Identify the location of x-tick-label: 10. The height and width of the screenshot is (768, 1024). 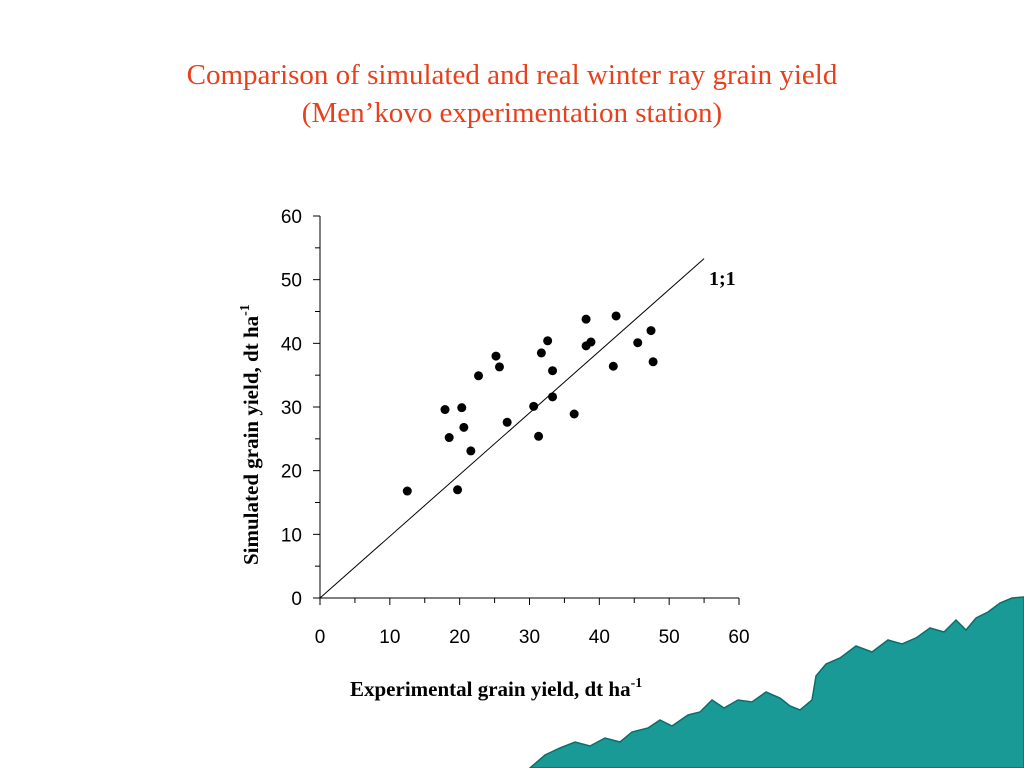
(389, 637).